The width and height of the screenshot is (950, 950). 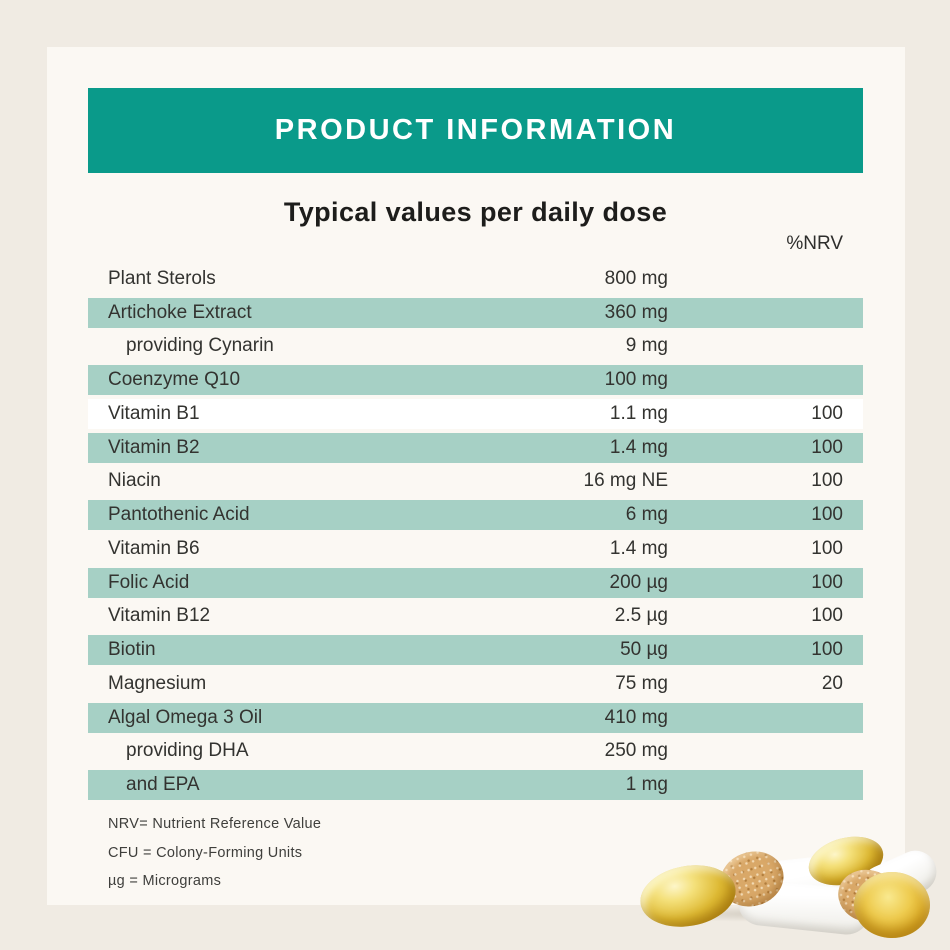 I want to click on row-name: Vitamin B1, so click(x=154, y=413).